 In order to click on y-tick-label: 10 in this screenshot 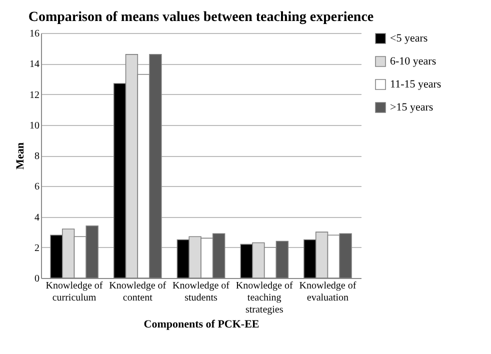, I will do `click(35, 126)`.